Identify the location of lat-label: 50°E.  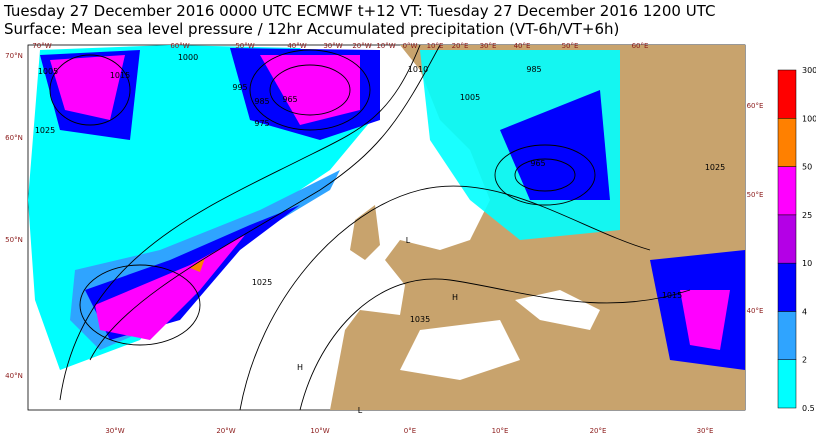
(755, 195).